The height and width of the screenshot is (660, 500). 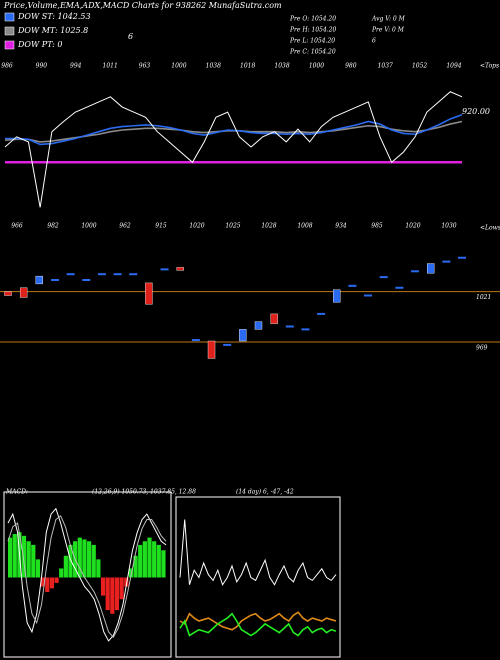 What do you see at coordinates (388, 19) in the screenshot?
I see `info-text: Avg V: 0 M` at bounding box center [388, 19].